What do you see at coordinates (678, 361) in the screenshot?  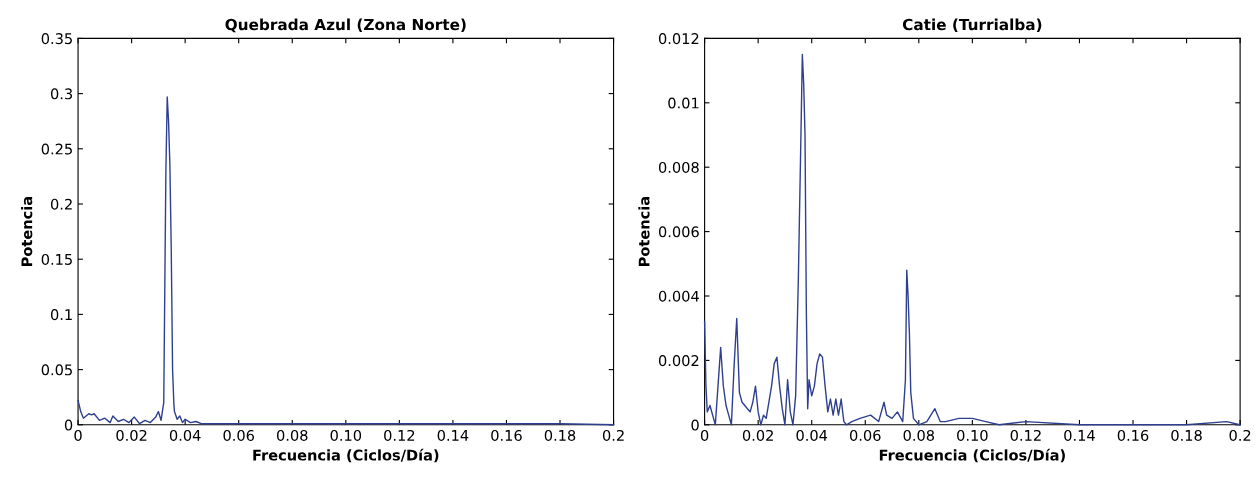 I see `y-tick-label: 0.002` at bounding box center [678, 361].